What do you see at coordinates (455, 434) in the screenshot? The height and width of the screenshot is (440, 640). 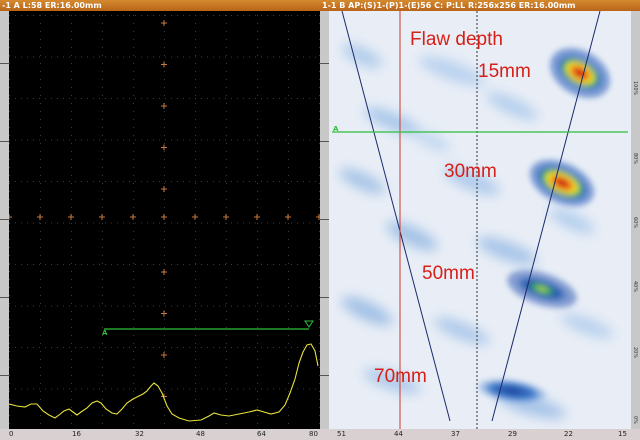 I see `bscan-x-tick: 37` at bounding box center [455, 434].